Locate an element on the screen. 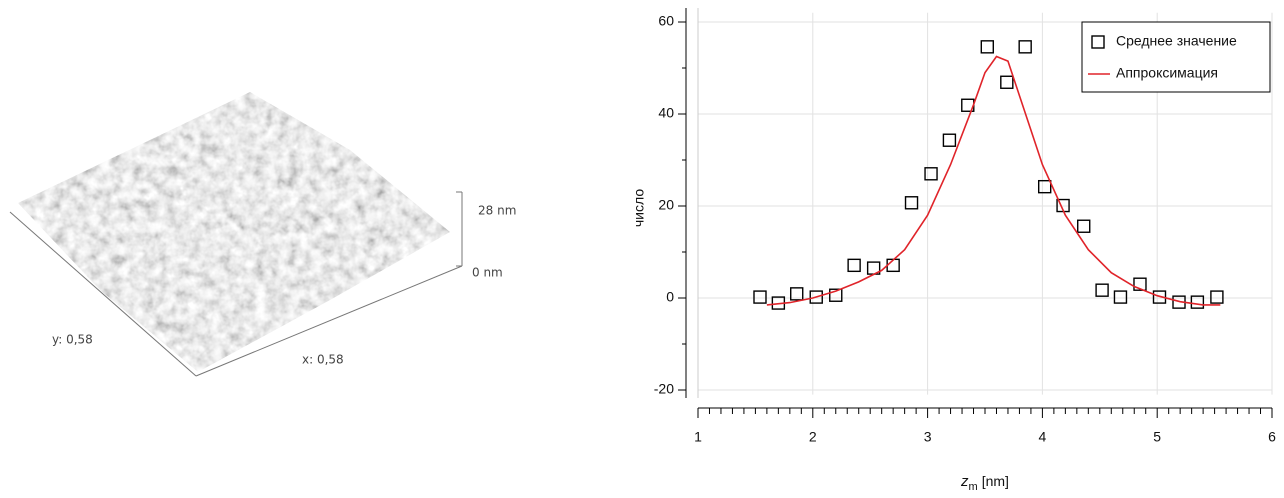  legend-box is located at coordinates (1176, 57).